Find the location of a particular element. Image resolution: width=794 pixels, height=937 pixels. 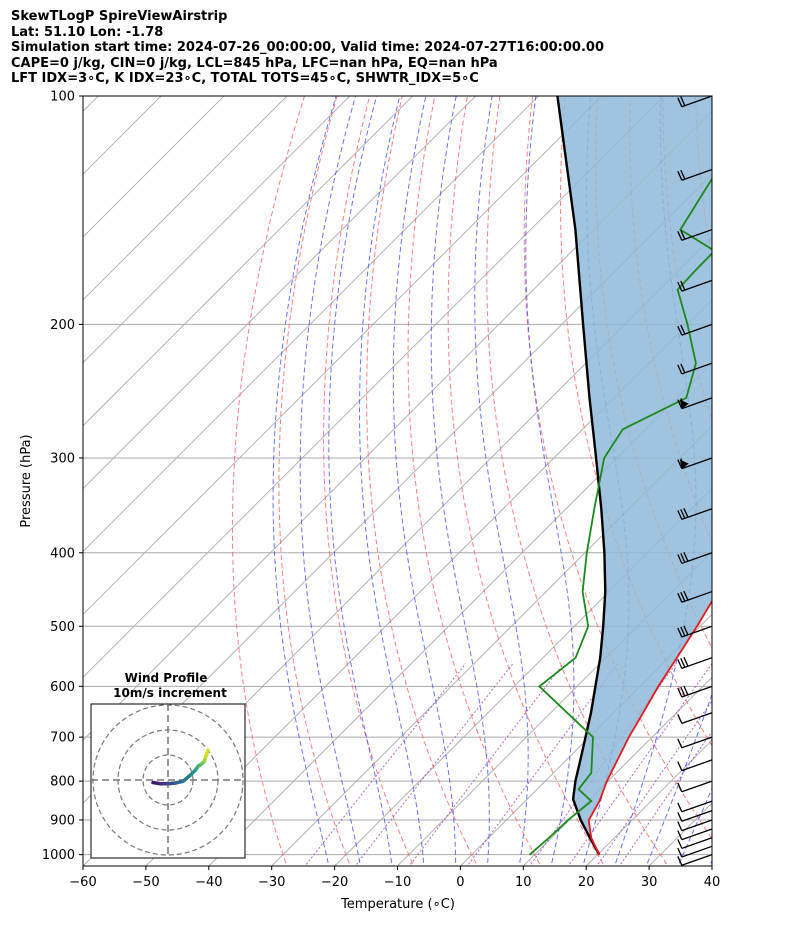

y-axis-label: Pressure (hPa) is located at coordinates (26, 480).